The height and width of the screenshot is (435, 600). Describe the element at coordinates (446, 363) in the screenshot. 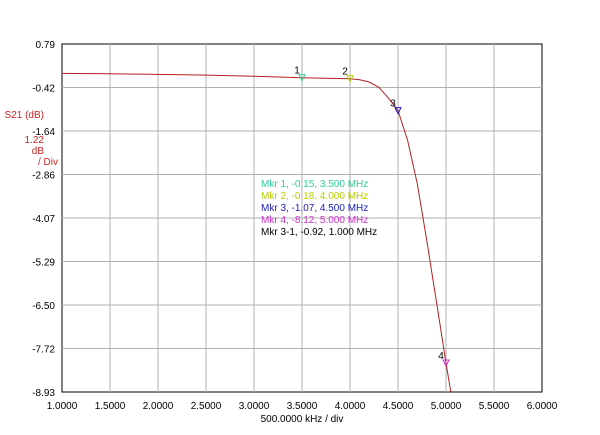

I see `marker-4-symbol` at that location.